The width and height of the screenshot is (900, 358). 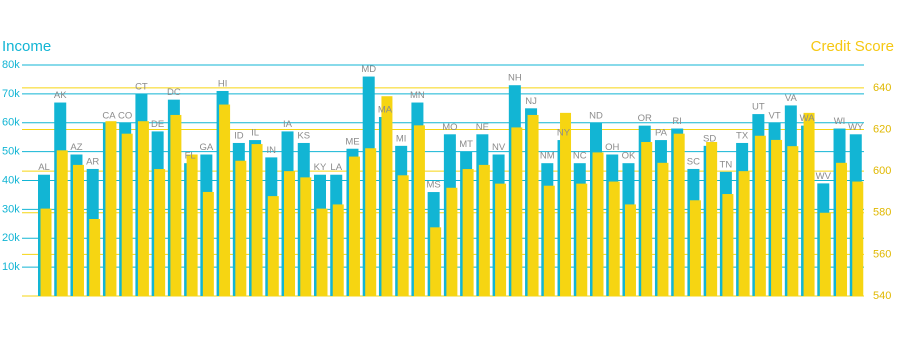 What do you see at coordinates (882, 88) in the screenshot?
I see `y2-tick-label: 640` at bounding box center [882, 88].